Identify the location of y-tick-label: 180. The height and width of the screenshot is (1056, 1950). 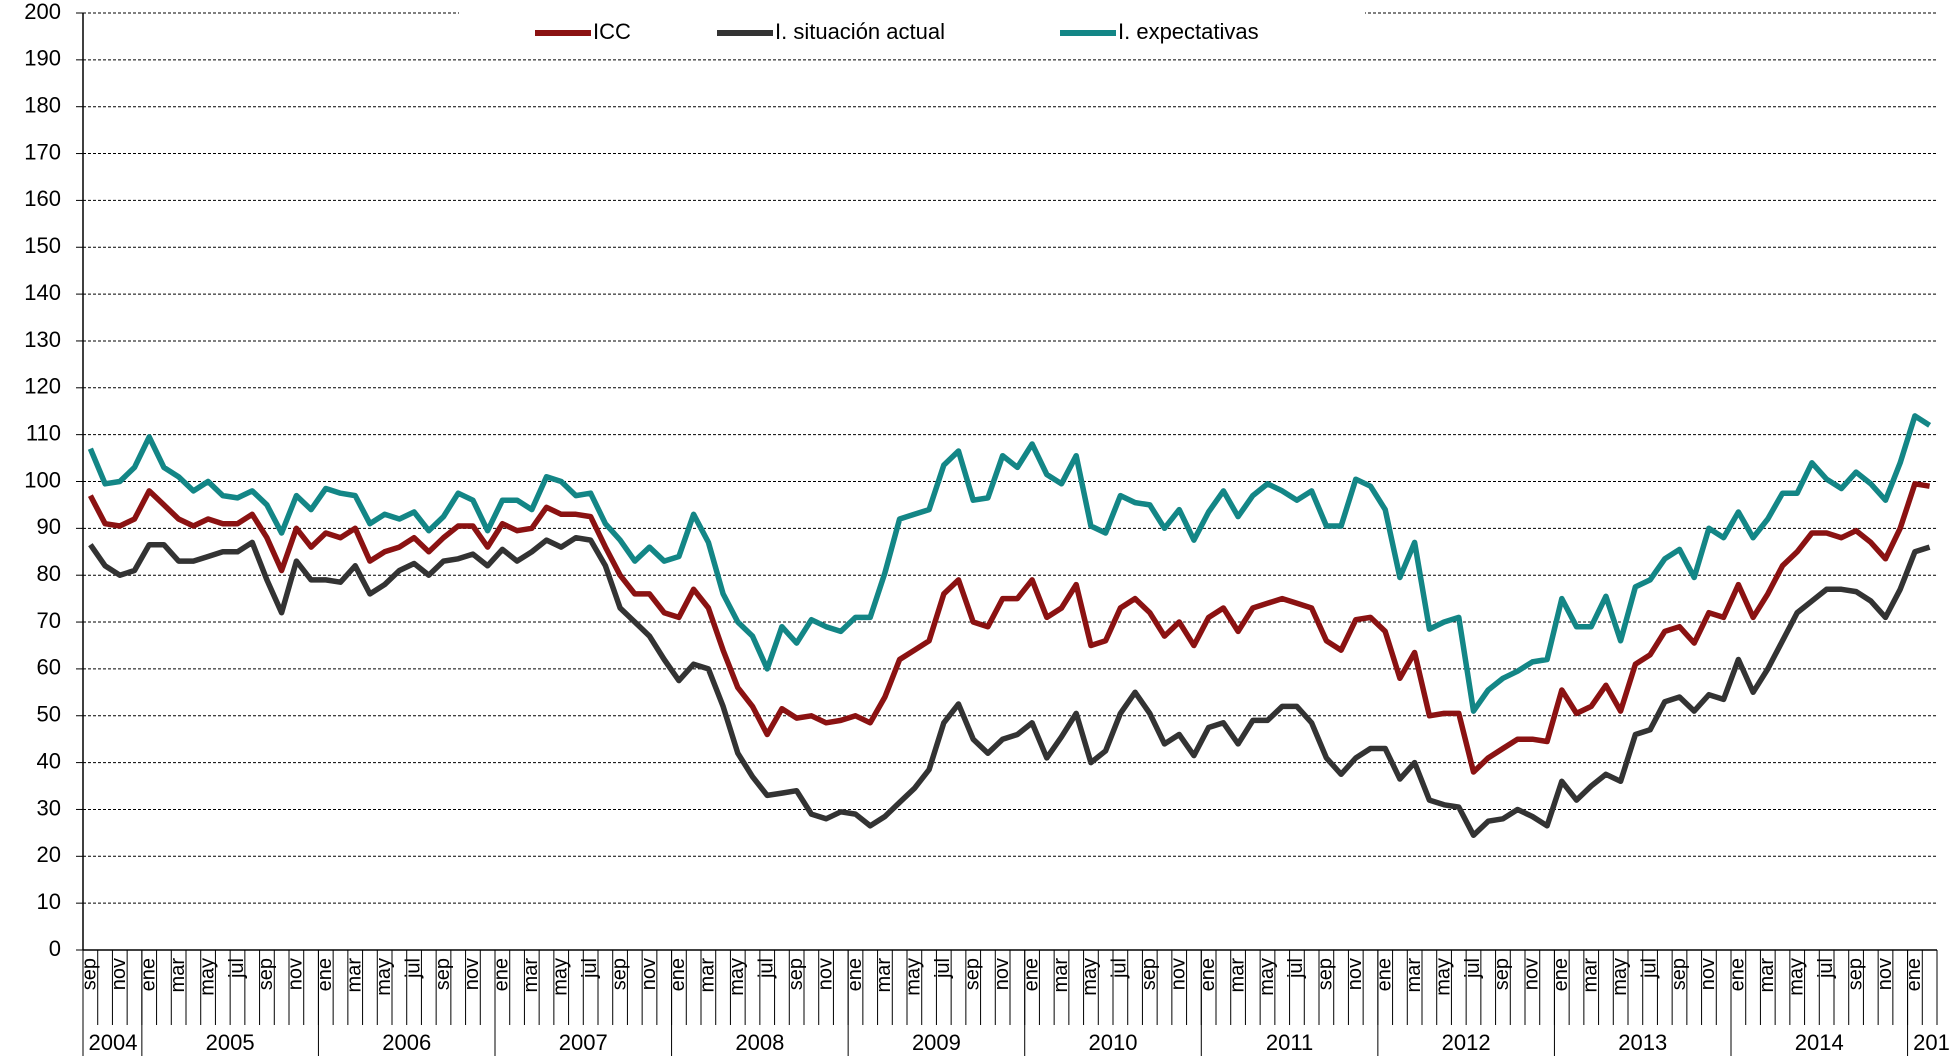
(42, 105).